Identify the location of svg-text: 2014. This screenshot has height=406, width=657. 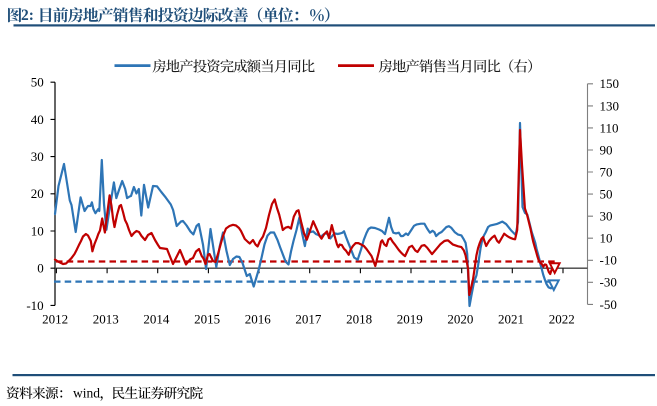
(156, 319).